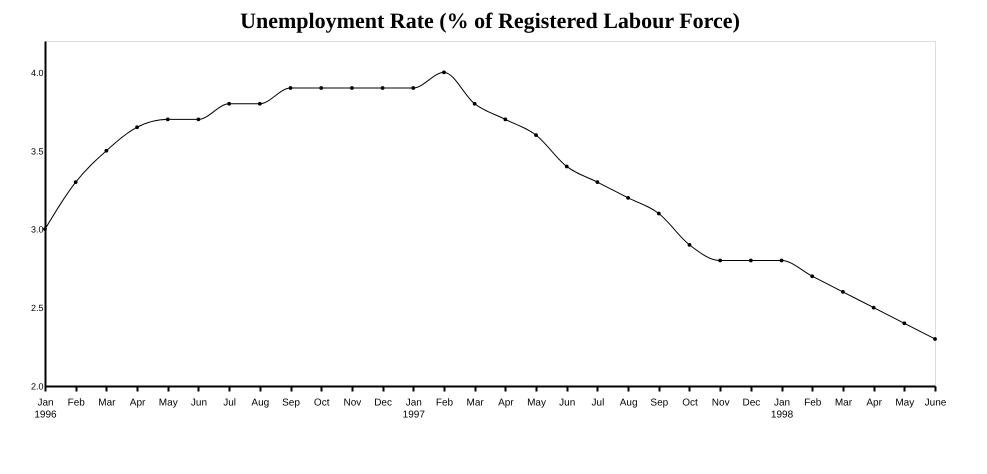  Describe the element at coordinates (37, 387) in the screenshot. I see `y-tick-label: 2.0` at that location.